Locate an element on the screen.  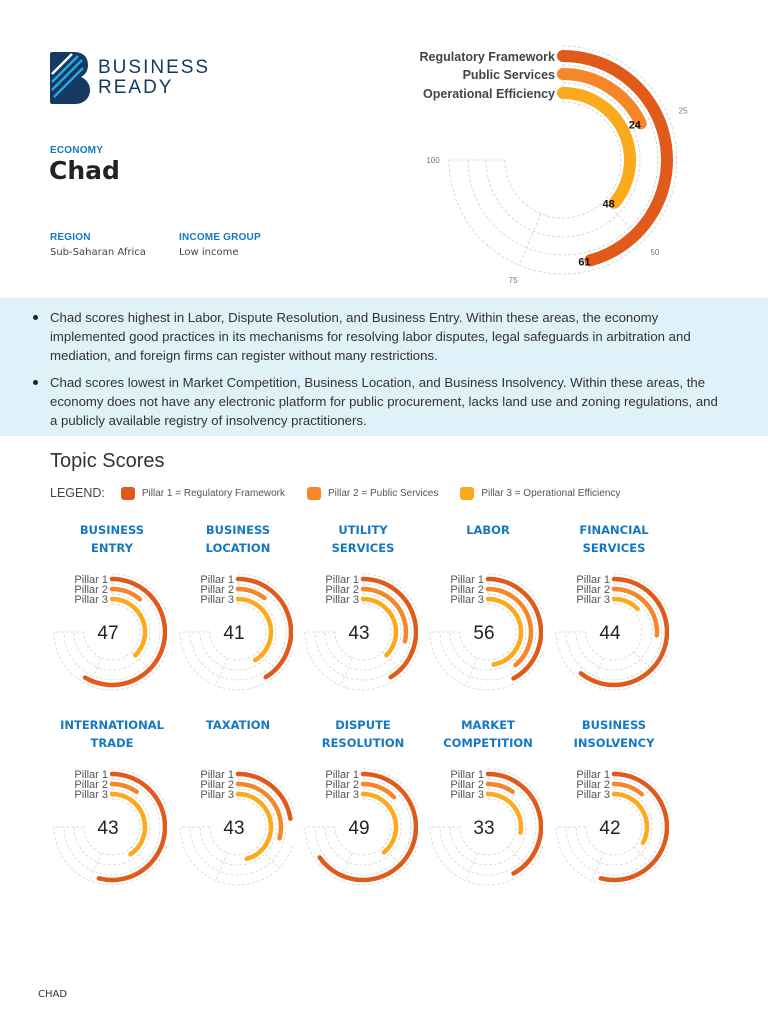
legend-text: Pillar 2 = Public Services is located at coordinates (383, 493).